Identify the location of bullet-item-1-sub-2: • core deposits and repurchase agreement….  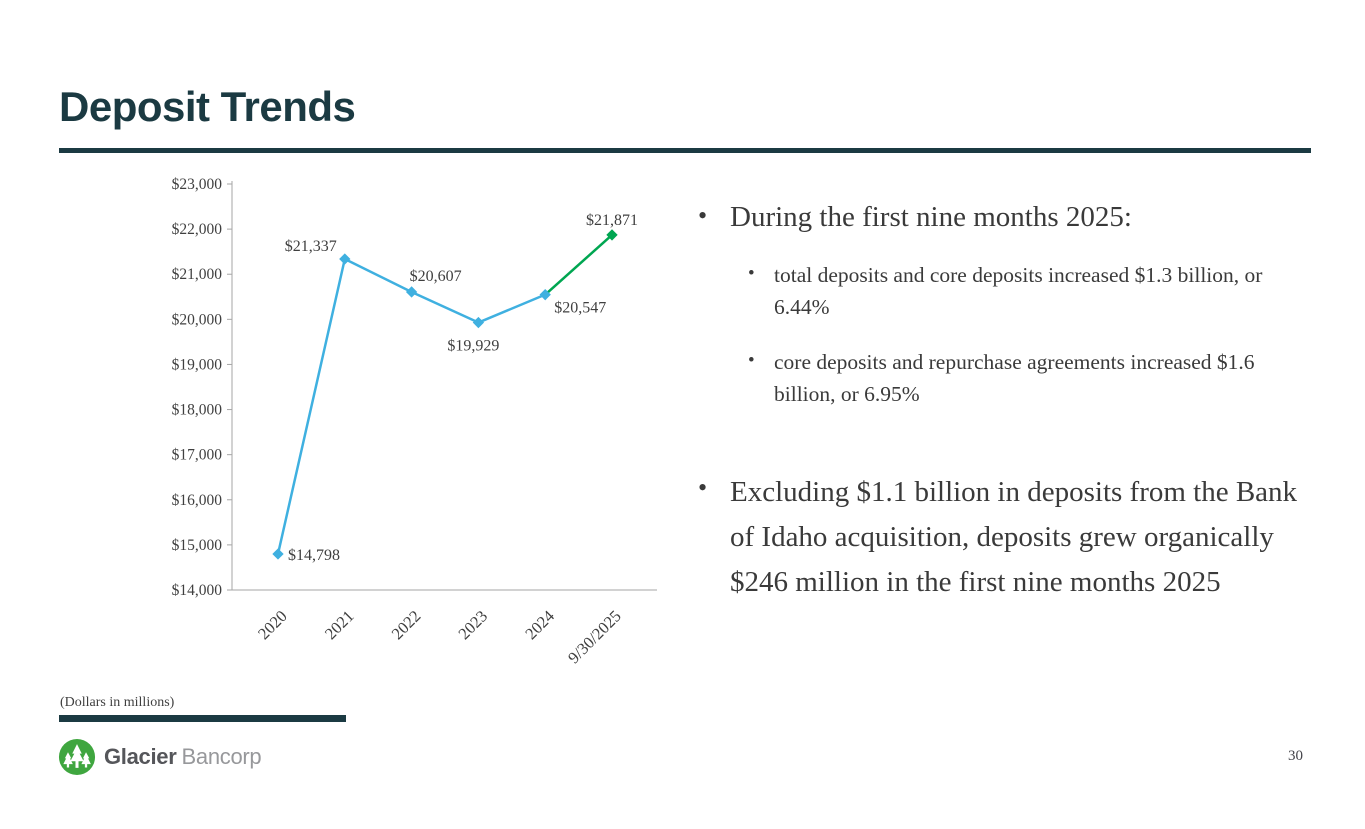
(1039, 378).